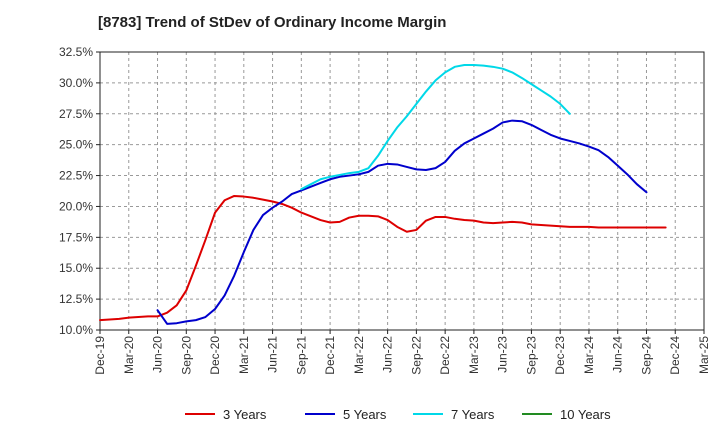 This screenshot has width=720, height=440. I want to click on x-tick-label: Dec-21, so click(330, 355).